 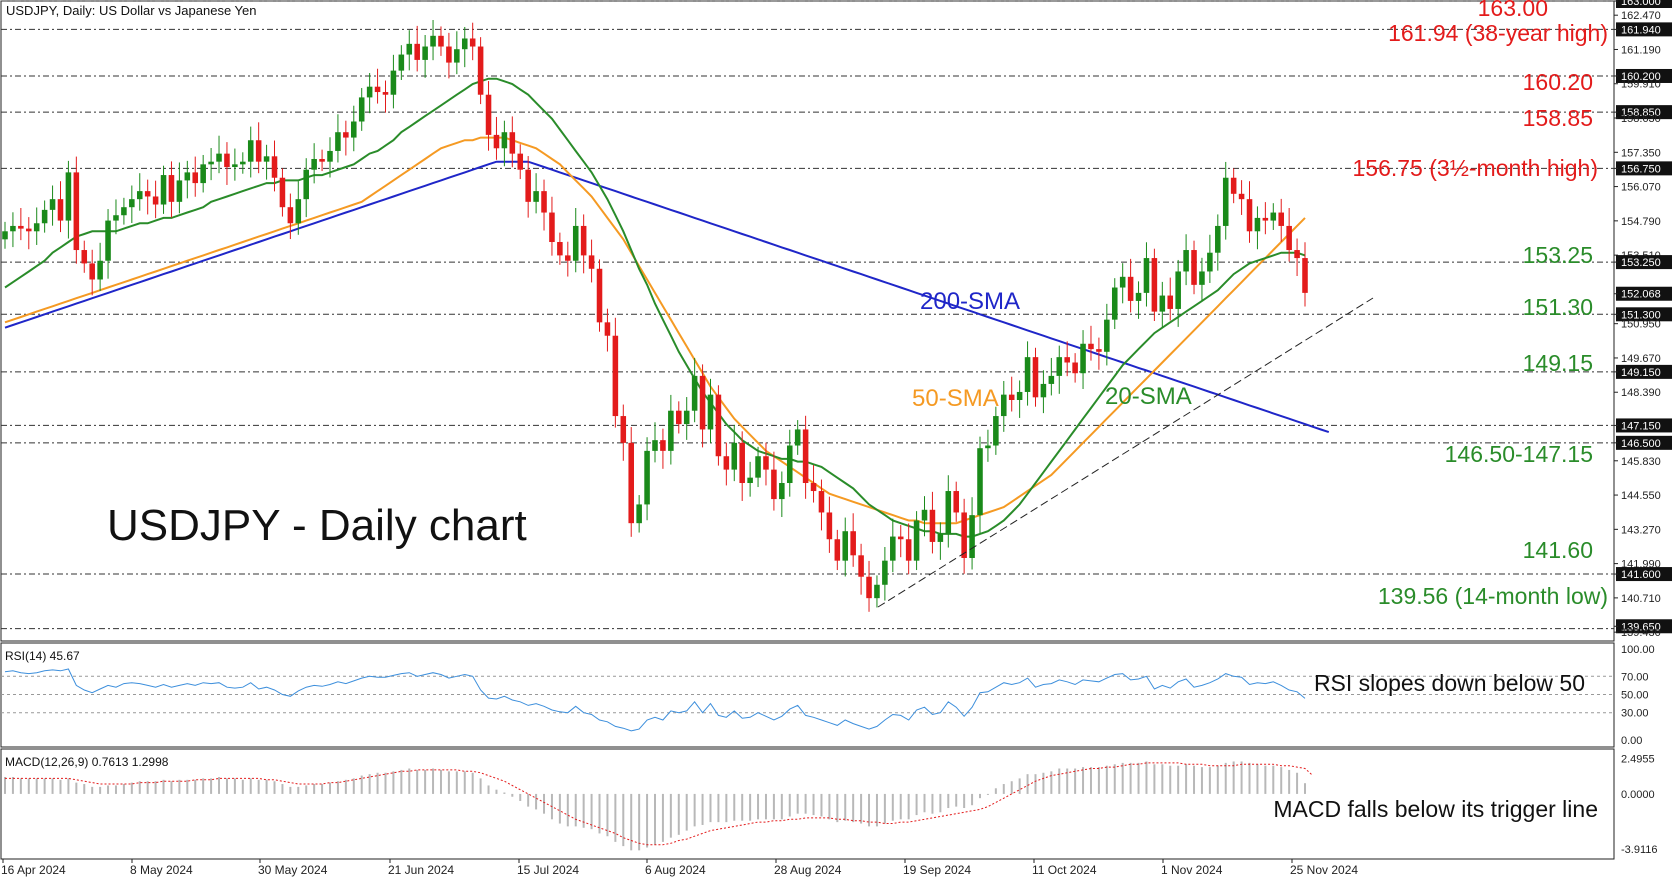 I want to click on x-tick-label: 28 Aug 2024, so click(x=808, y=870).